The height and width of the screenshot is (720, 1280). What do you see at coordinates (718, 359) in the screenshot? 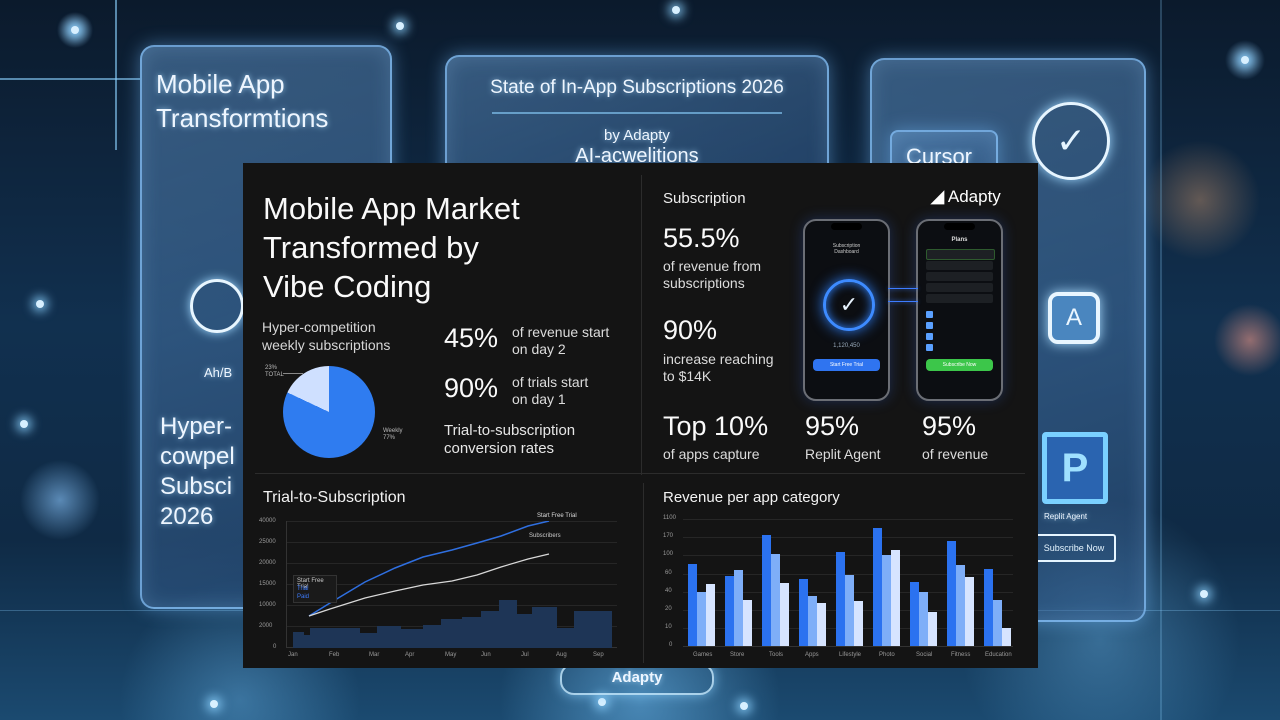
I see `stat-text-line: increase reaching` at bounding box center [718, 359].